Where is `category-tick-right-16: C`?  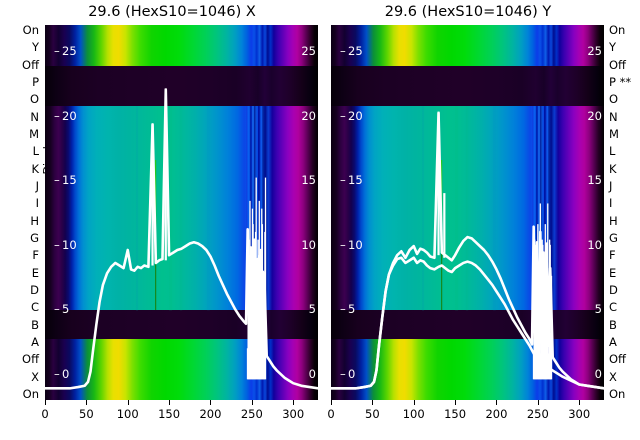
category-tick-right-16: C is located at coordinates (613, 307).